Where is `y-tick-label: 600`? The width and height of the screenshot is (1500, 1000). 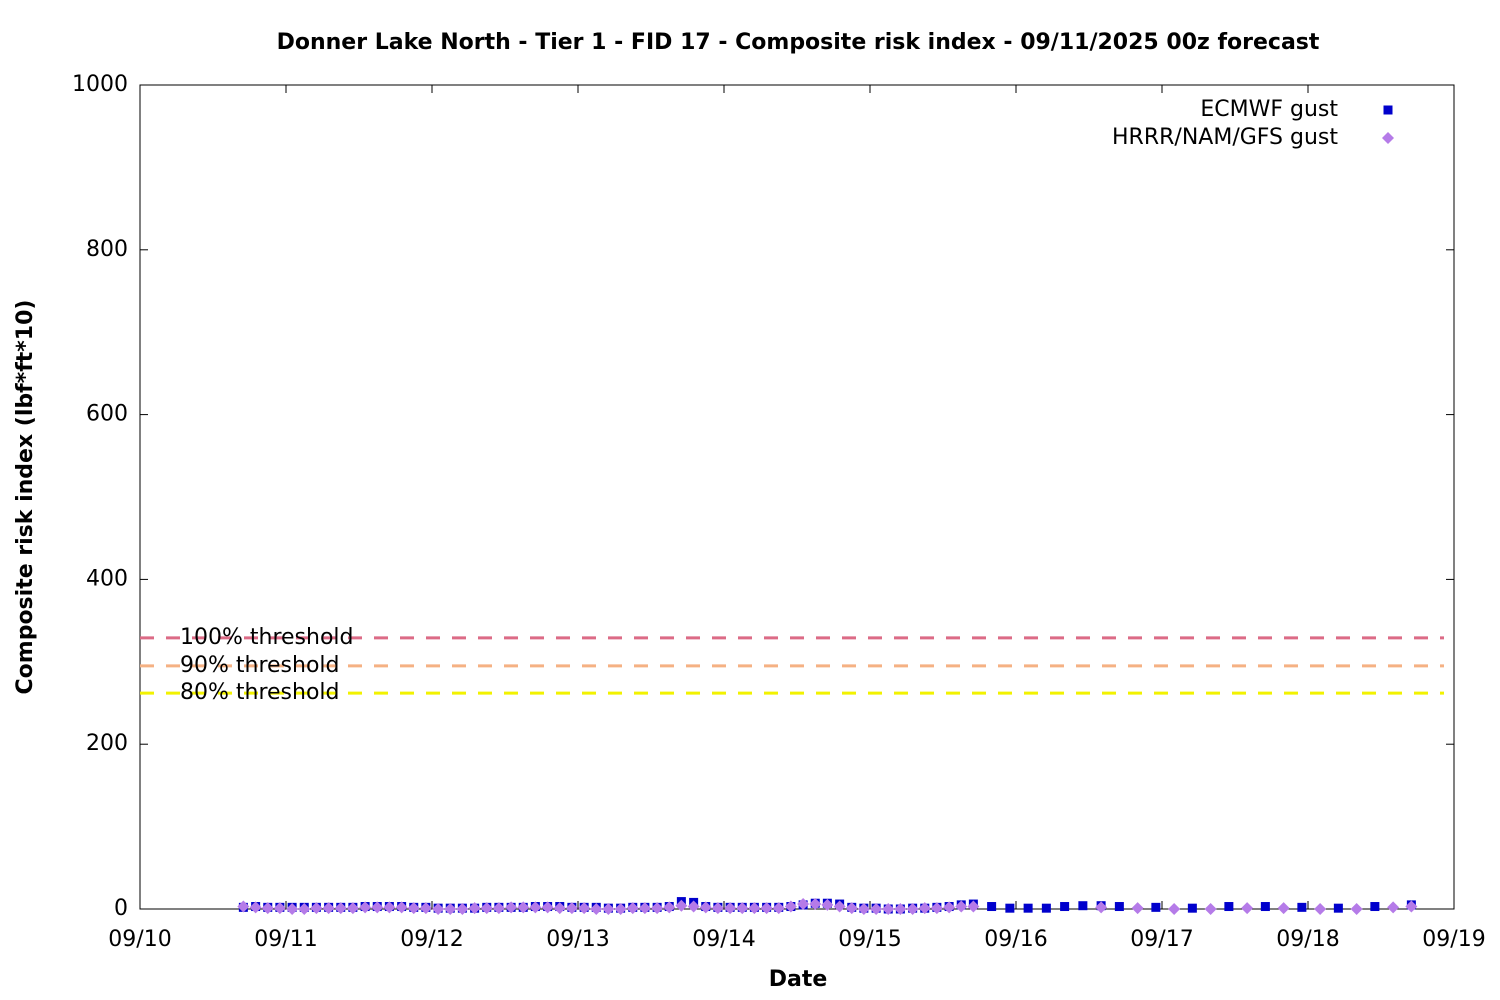 y-tick-label: 600 is located at coordinates (107, 414).